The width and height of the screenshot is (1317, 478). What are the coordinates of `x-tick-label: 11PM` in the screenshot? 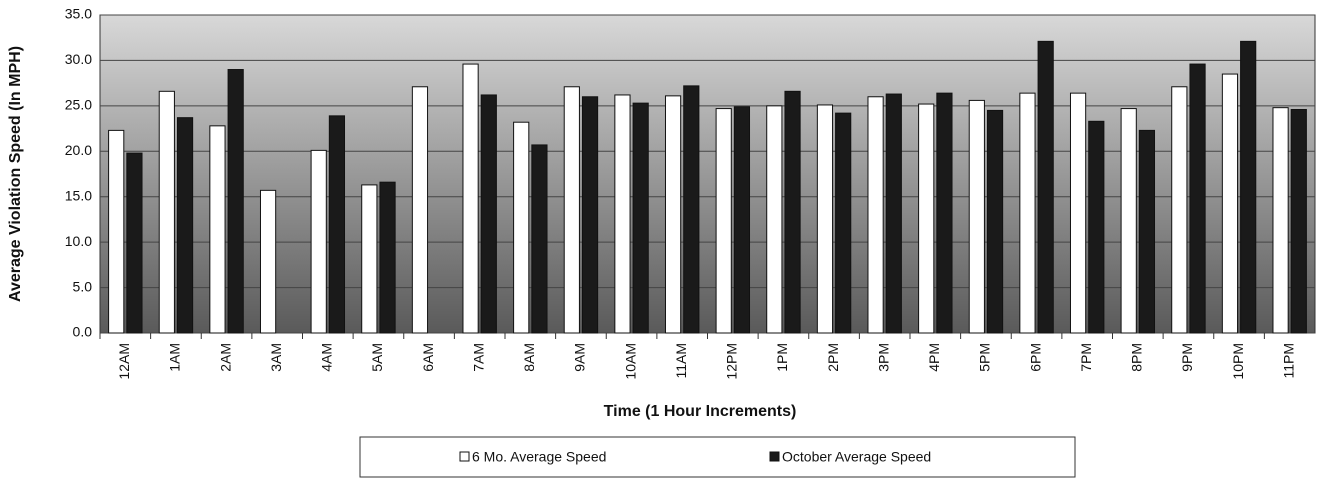 It's located at (1288, 361).